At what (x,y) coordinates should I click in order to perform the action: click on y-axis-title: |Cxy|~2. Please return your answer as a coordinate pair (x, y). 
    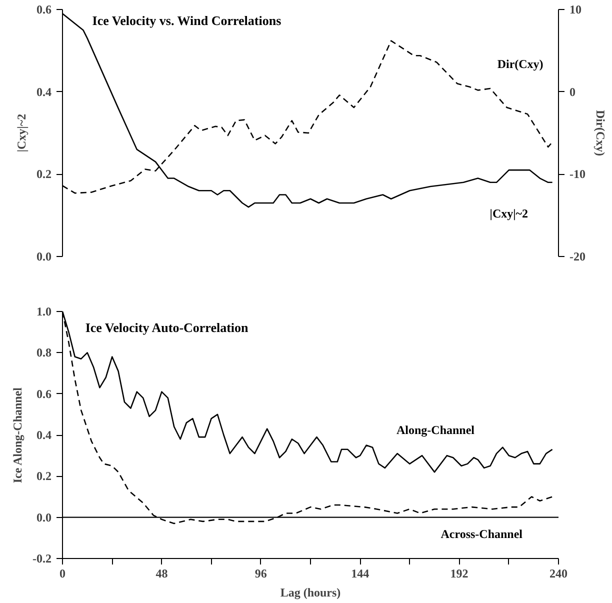
    Looking at the image, I should click on (21, 133).